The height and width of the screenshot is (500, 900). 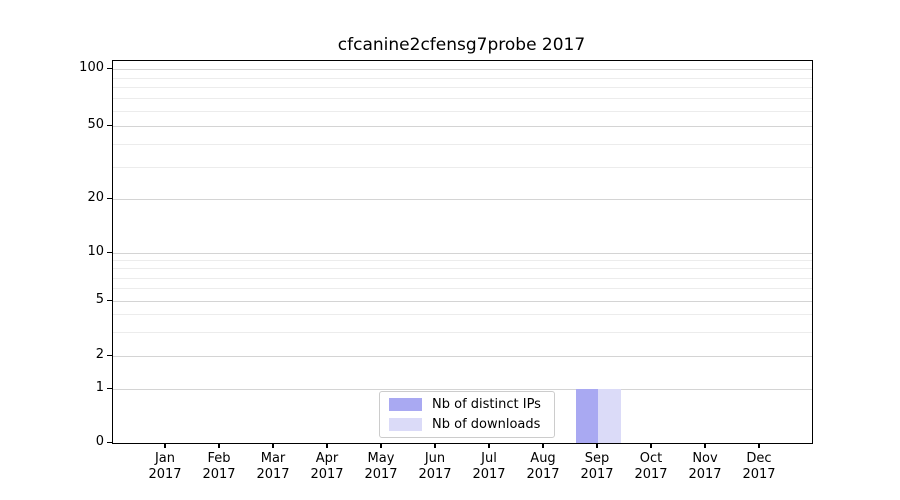 I want to click on x-tick-label-sep: Sep 2017, so click(x=597, y=467).